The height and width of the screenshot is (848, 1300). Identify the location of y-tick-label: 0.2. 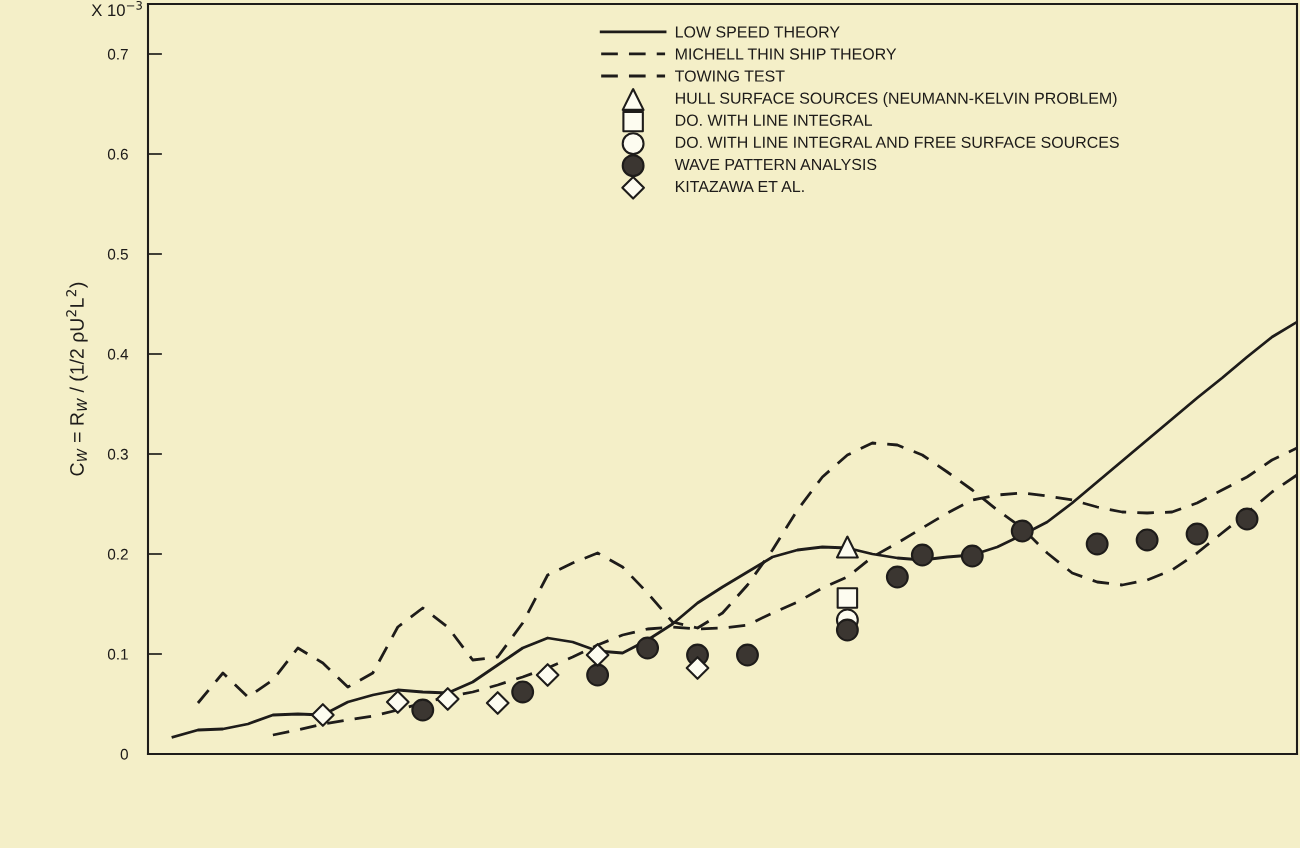
(117, 554).